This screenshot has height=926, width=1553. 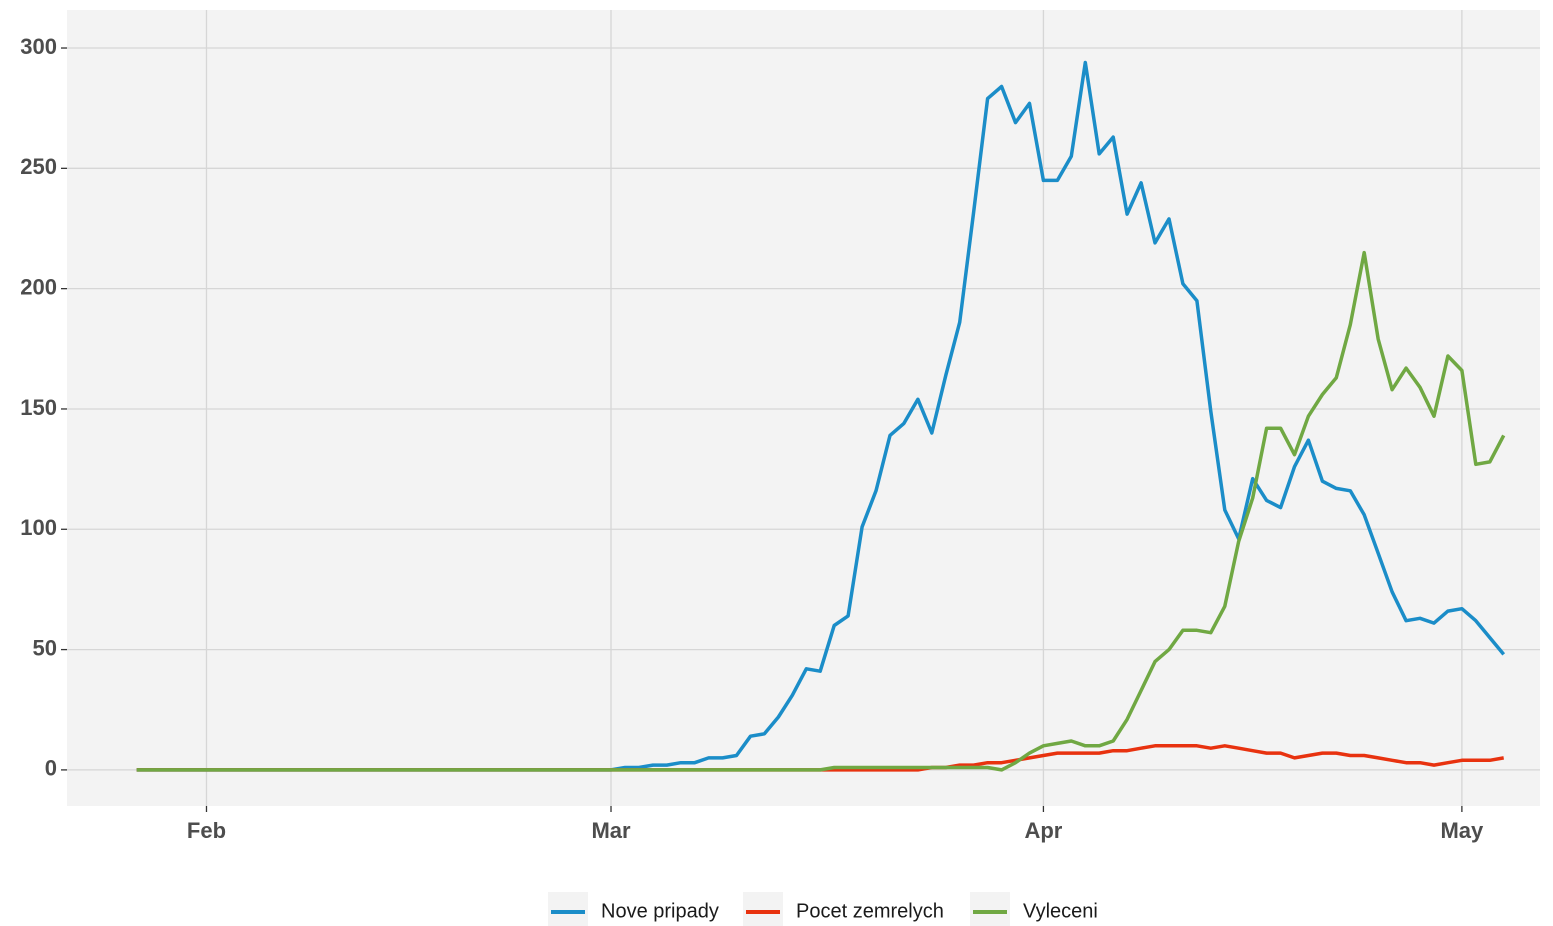 What do you see at coordinates (38, 407) in the screenshot?
I see `y-tick-label: 150` at bounding box center [38, 407].